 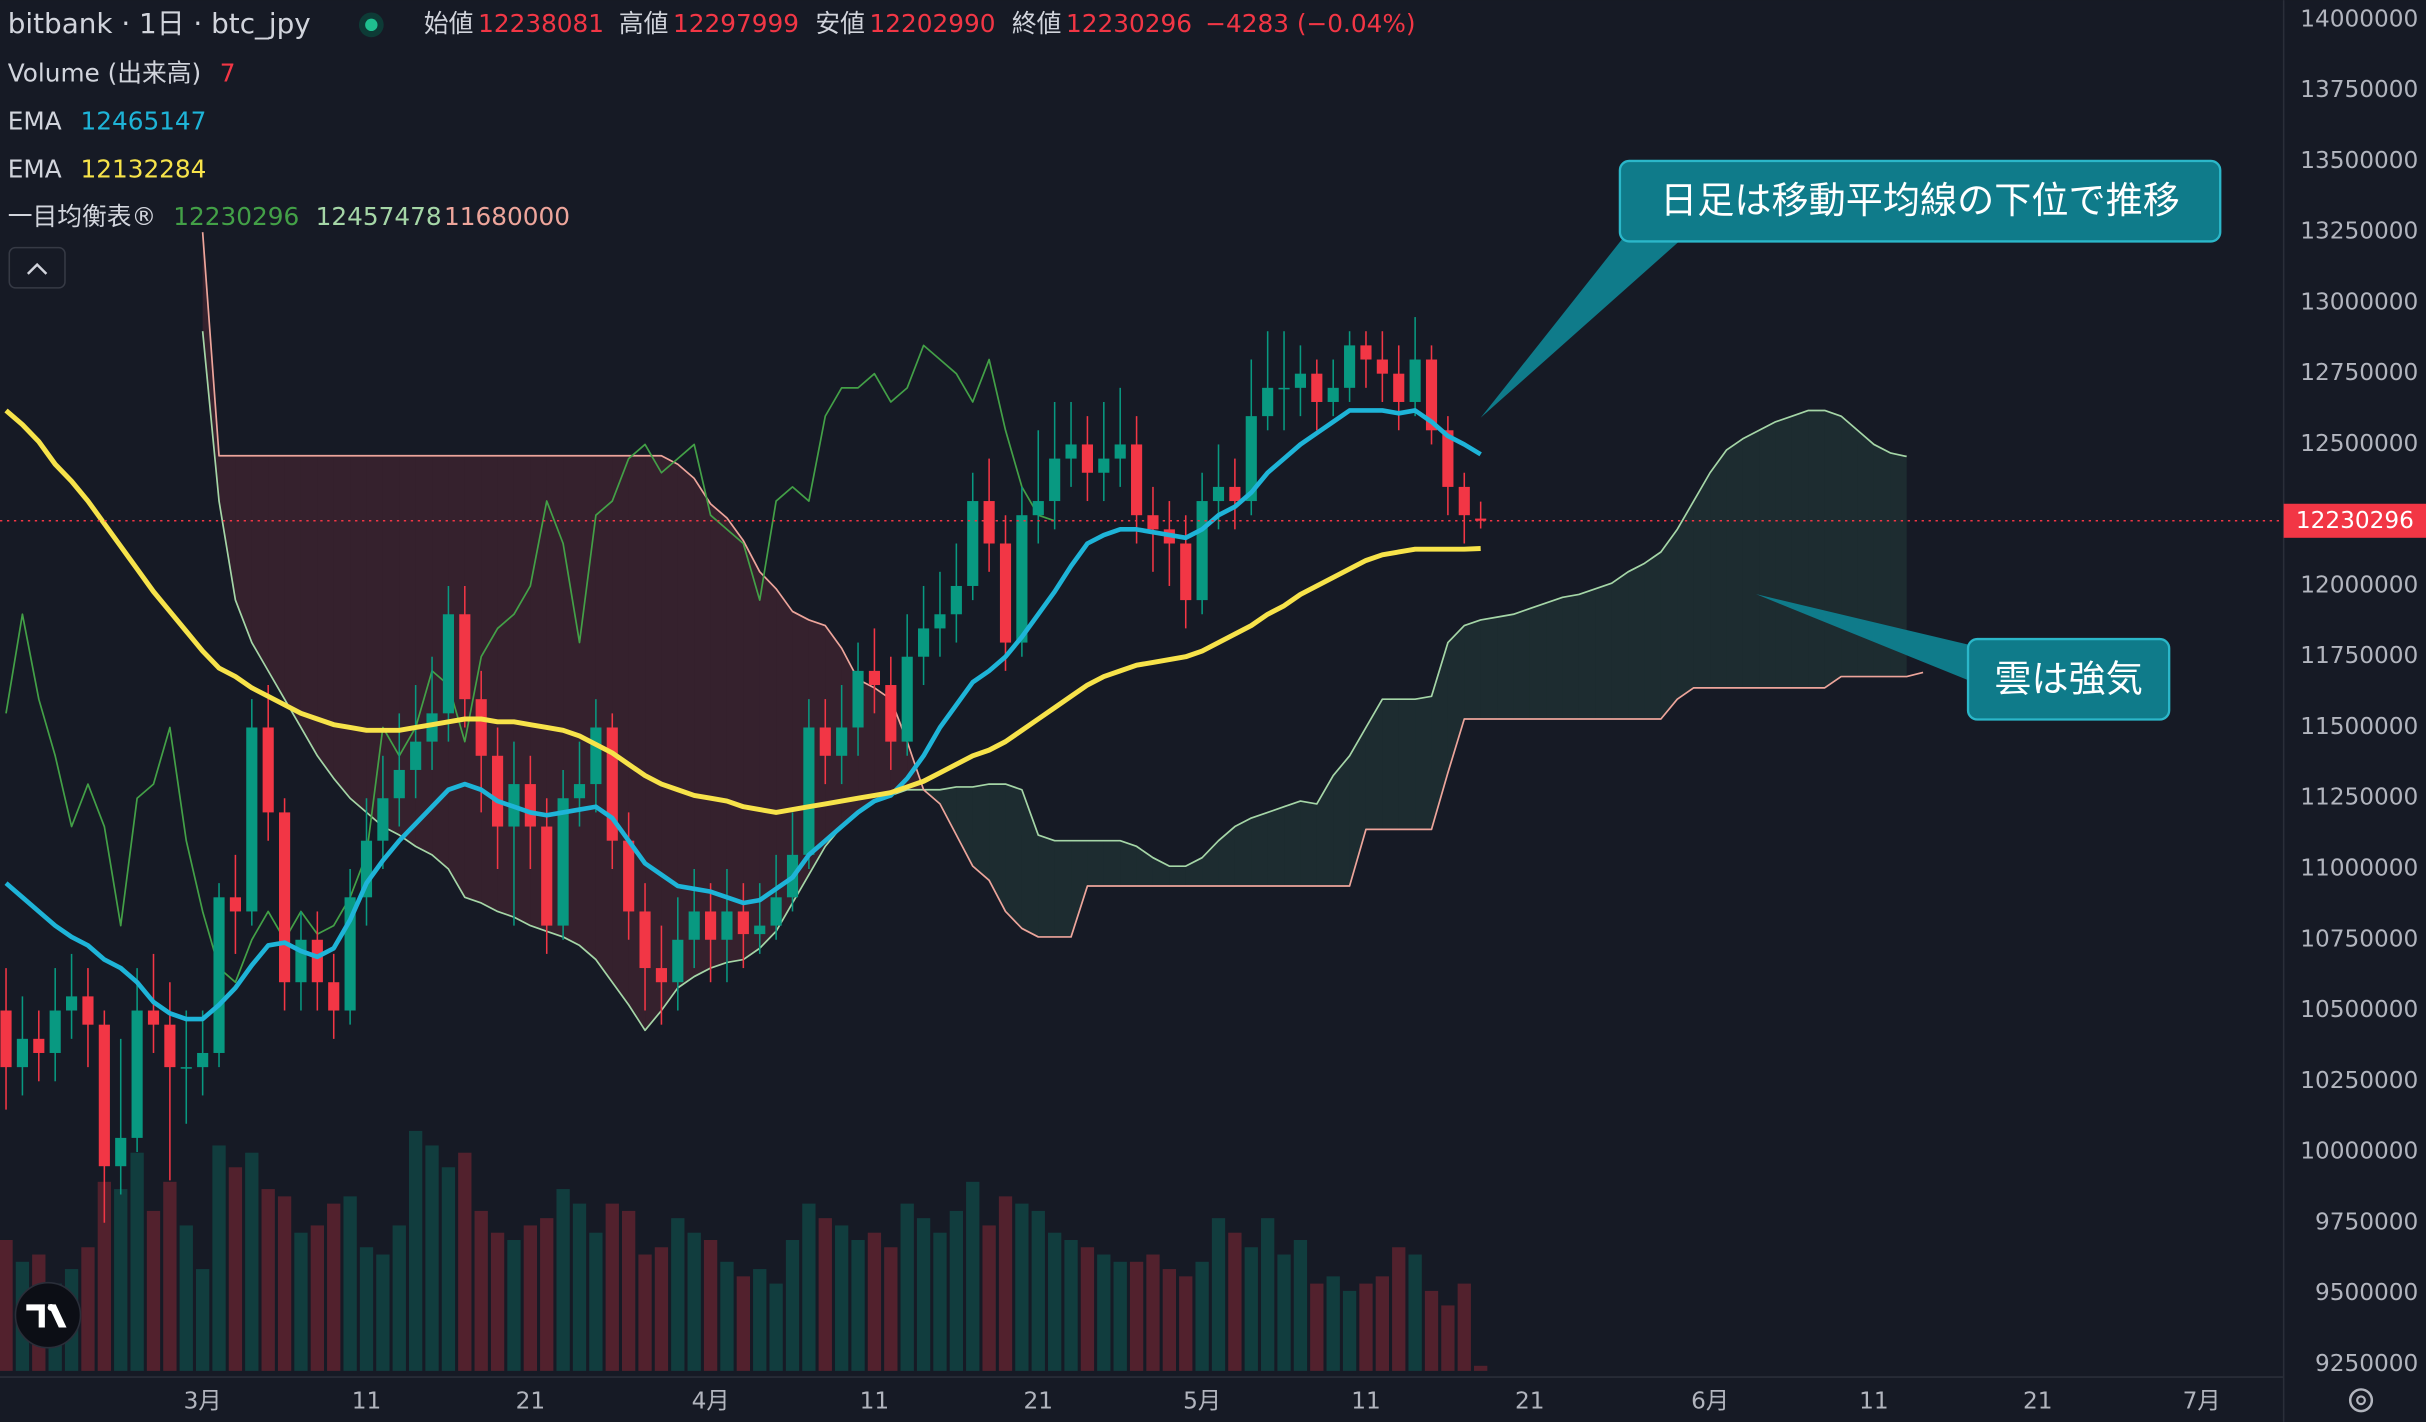 What do you see at coordinates (1710, 1400) in the screenshot?
I see `x-tick-label: 6月` at bounding box center [1710, 1400].